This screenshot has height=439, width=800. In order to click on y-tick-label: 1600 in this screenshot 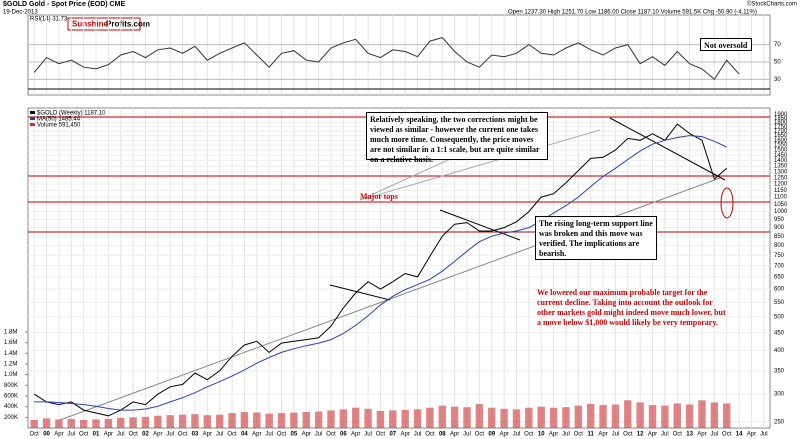, I will do `click(781, 141)`.